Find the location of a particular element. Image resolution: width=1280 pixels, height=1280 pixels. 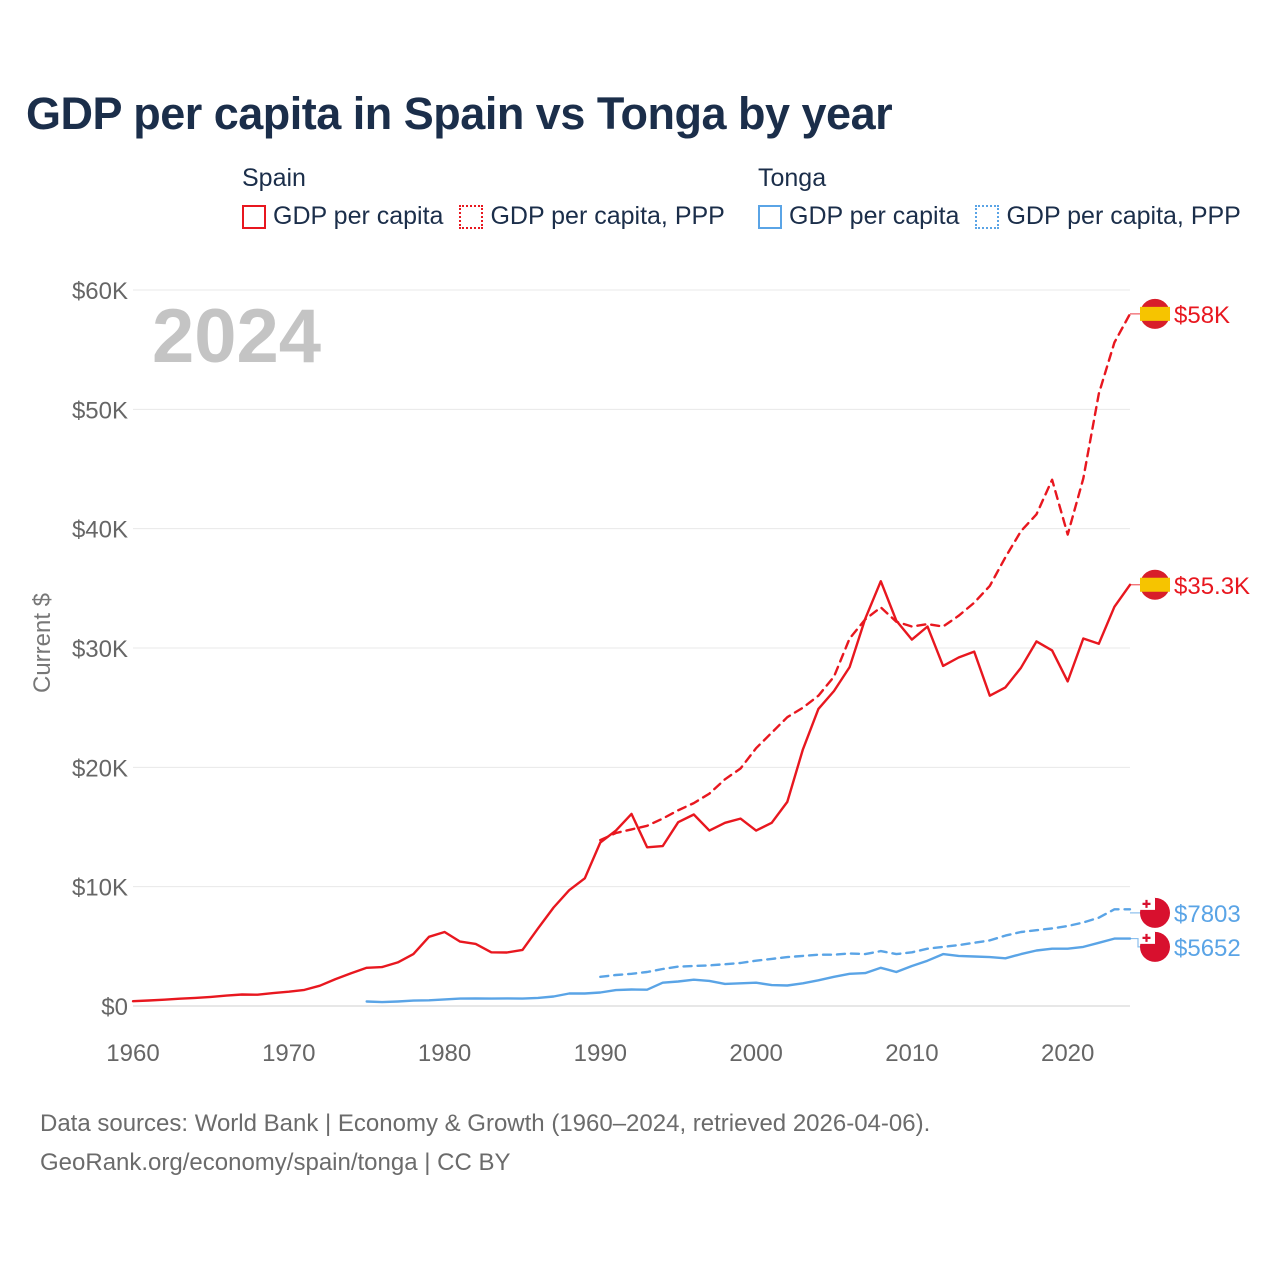

legend-item-spain-gdp: GDP per capita is located at coordinates (342, 216).